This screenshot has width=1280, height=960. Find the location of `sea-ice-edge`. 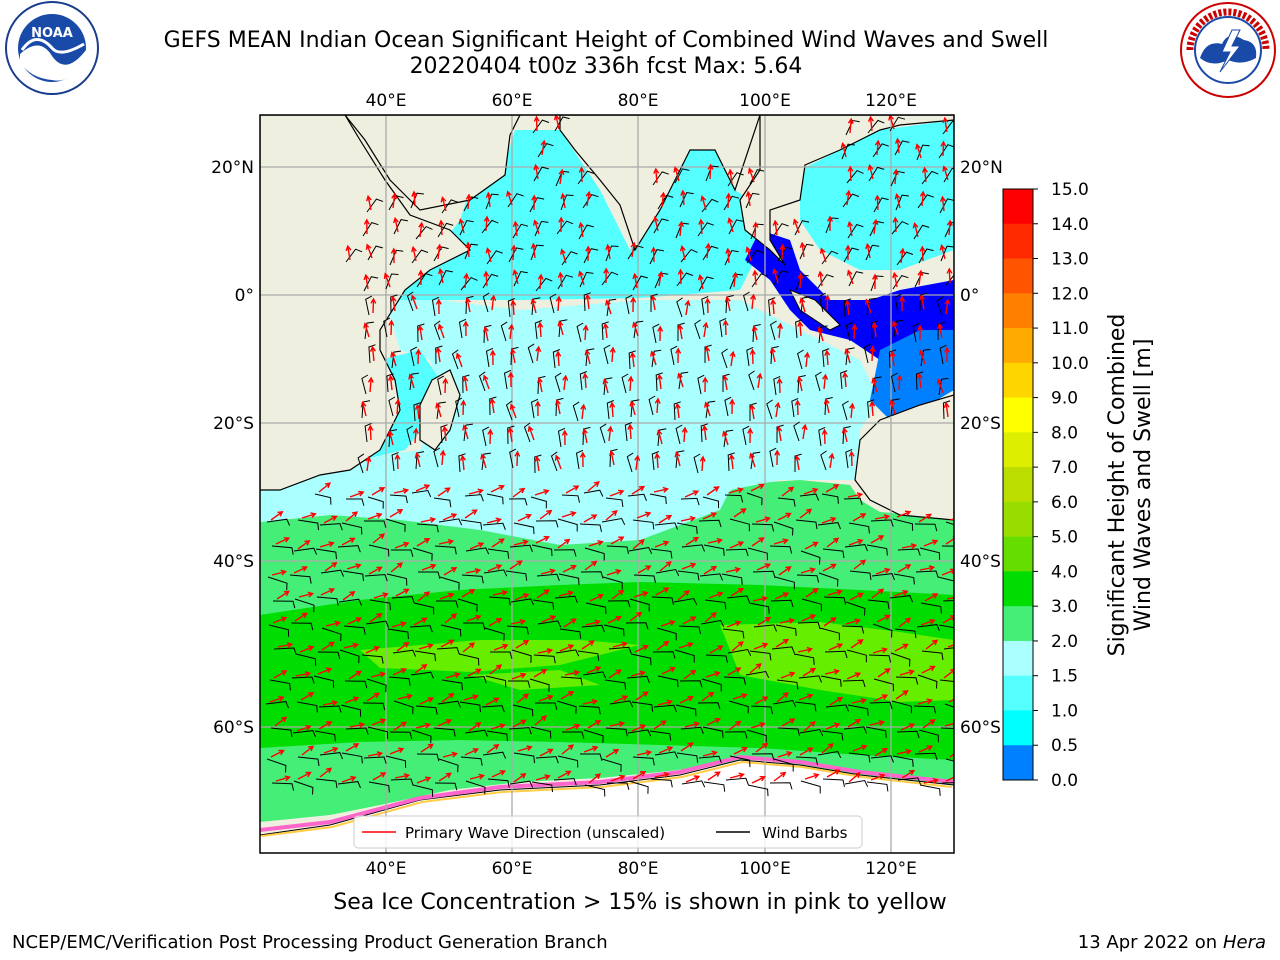

sea-ice-edge is located at coordinates (607, 793).